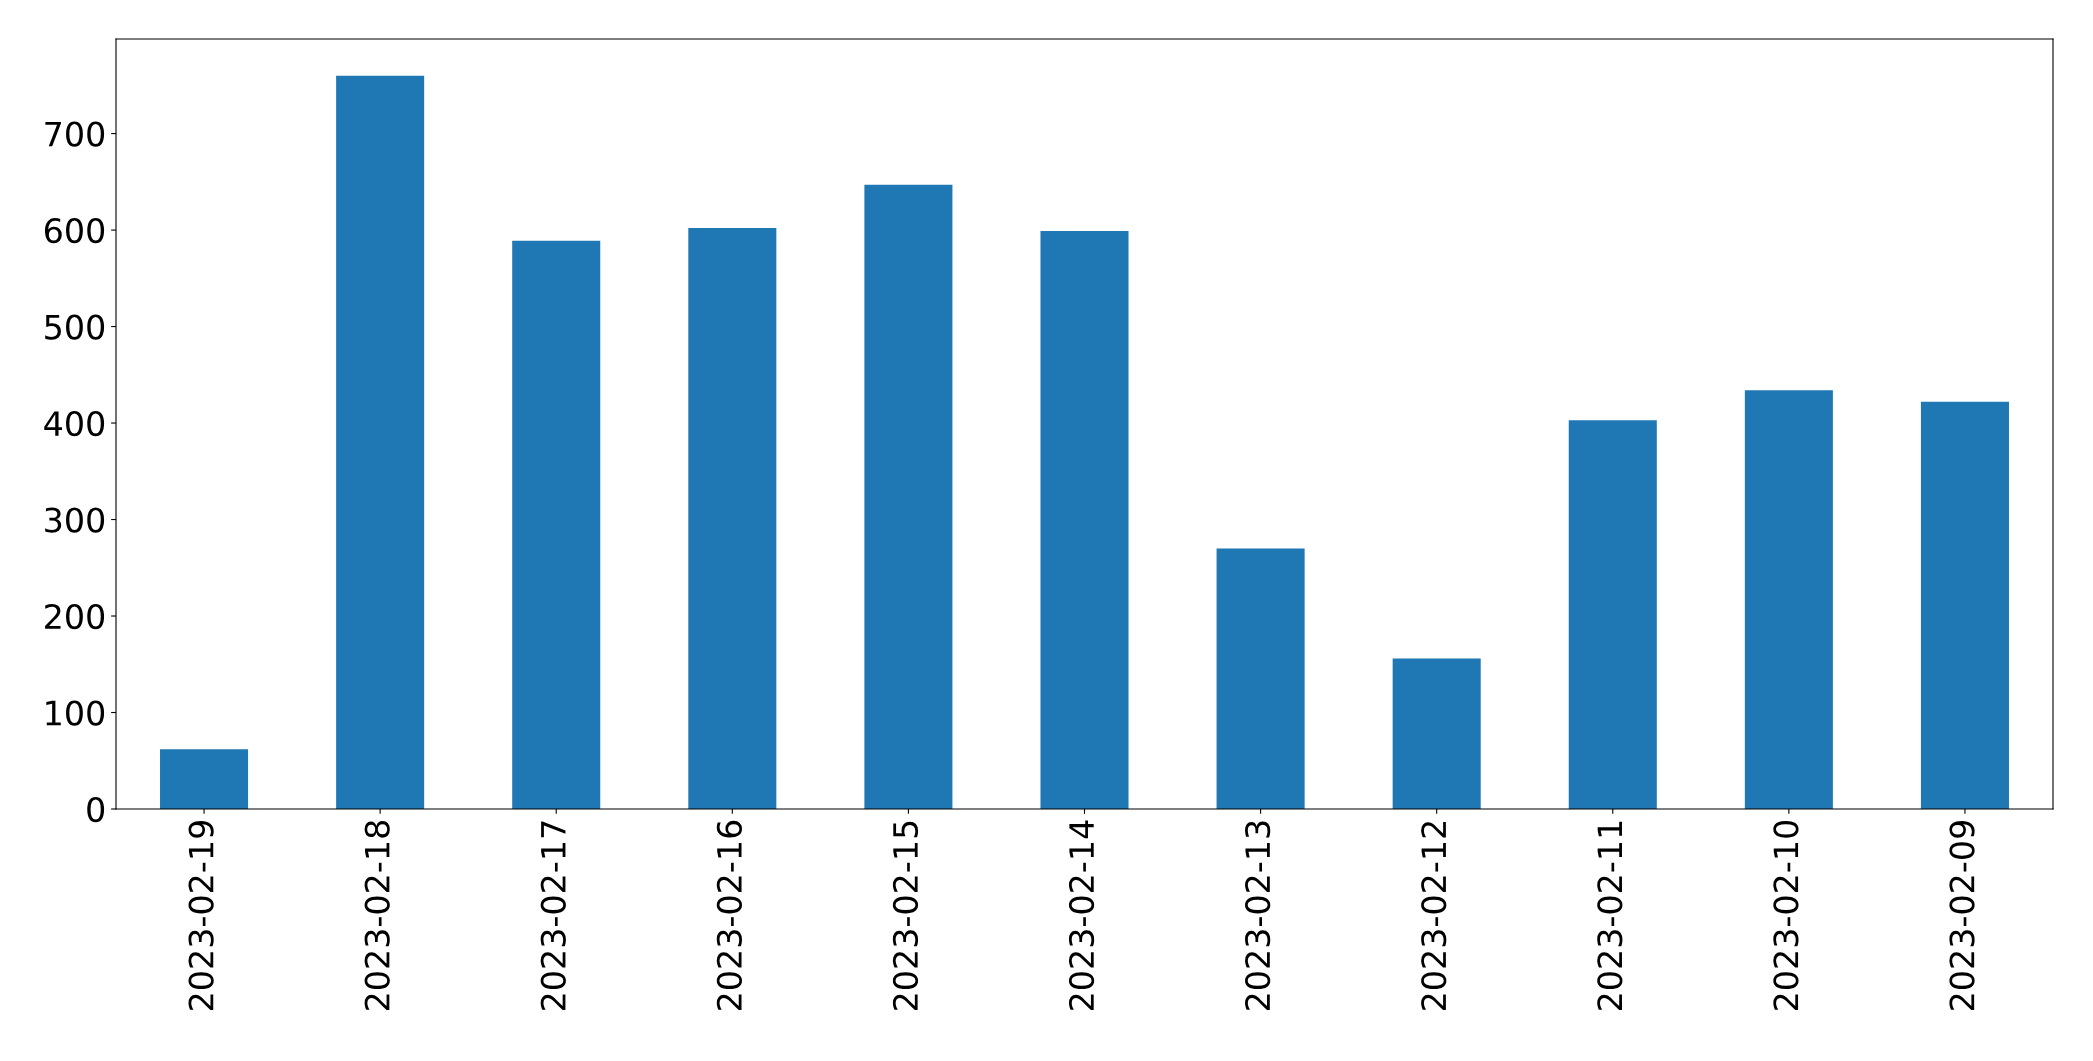 This screenshot has width=2093, height=1061. Describe the element at coordinates (1081, 915) in the screenshot. I see `x-tick-label: 2023-02-14` at that location.